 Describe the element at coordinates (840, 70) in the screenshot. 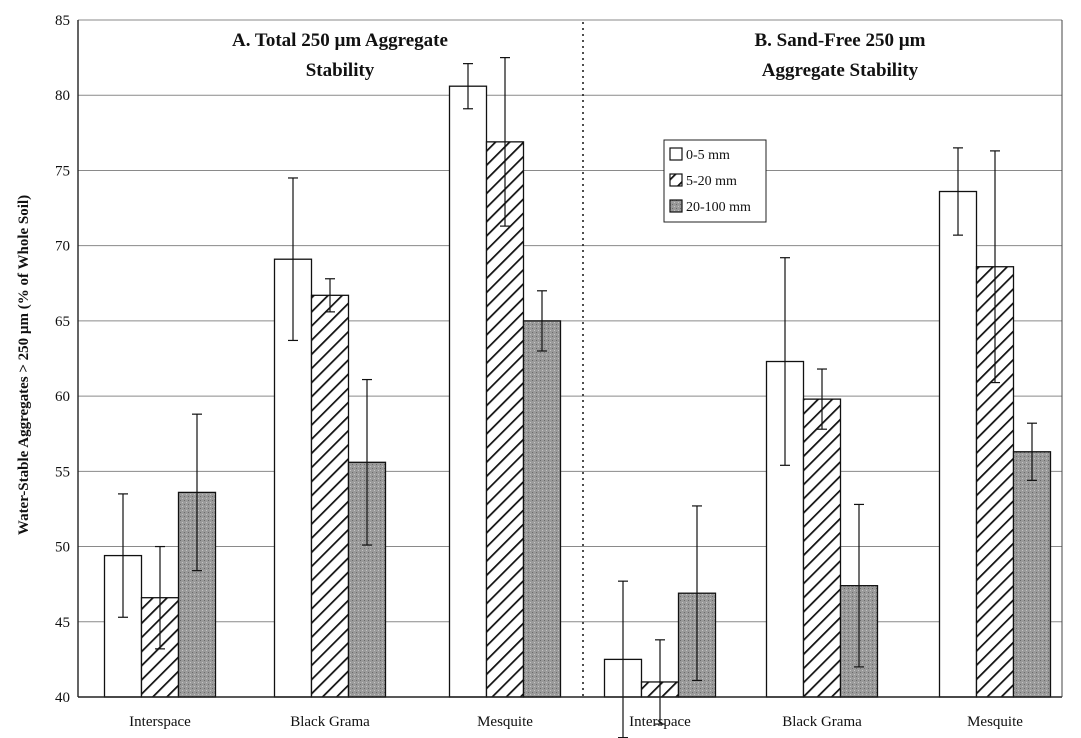

I see `panel-b-title-line-2: Aggregate Stability` at that location.